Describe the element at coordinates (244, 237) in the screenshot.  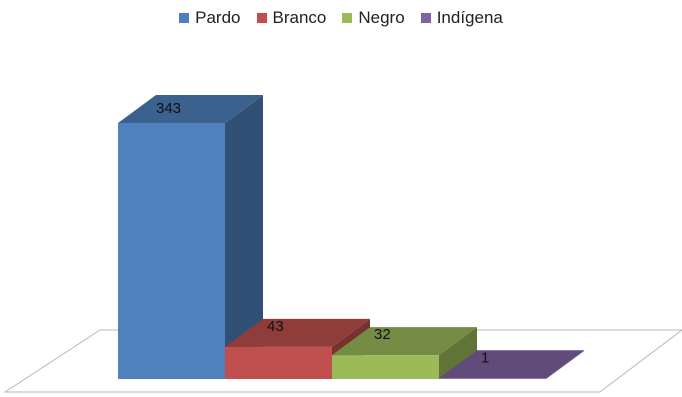
I see `bar-side-pardo` at that location.